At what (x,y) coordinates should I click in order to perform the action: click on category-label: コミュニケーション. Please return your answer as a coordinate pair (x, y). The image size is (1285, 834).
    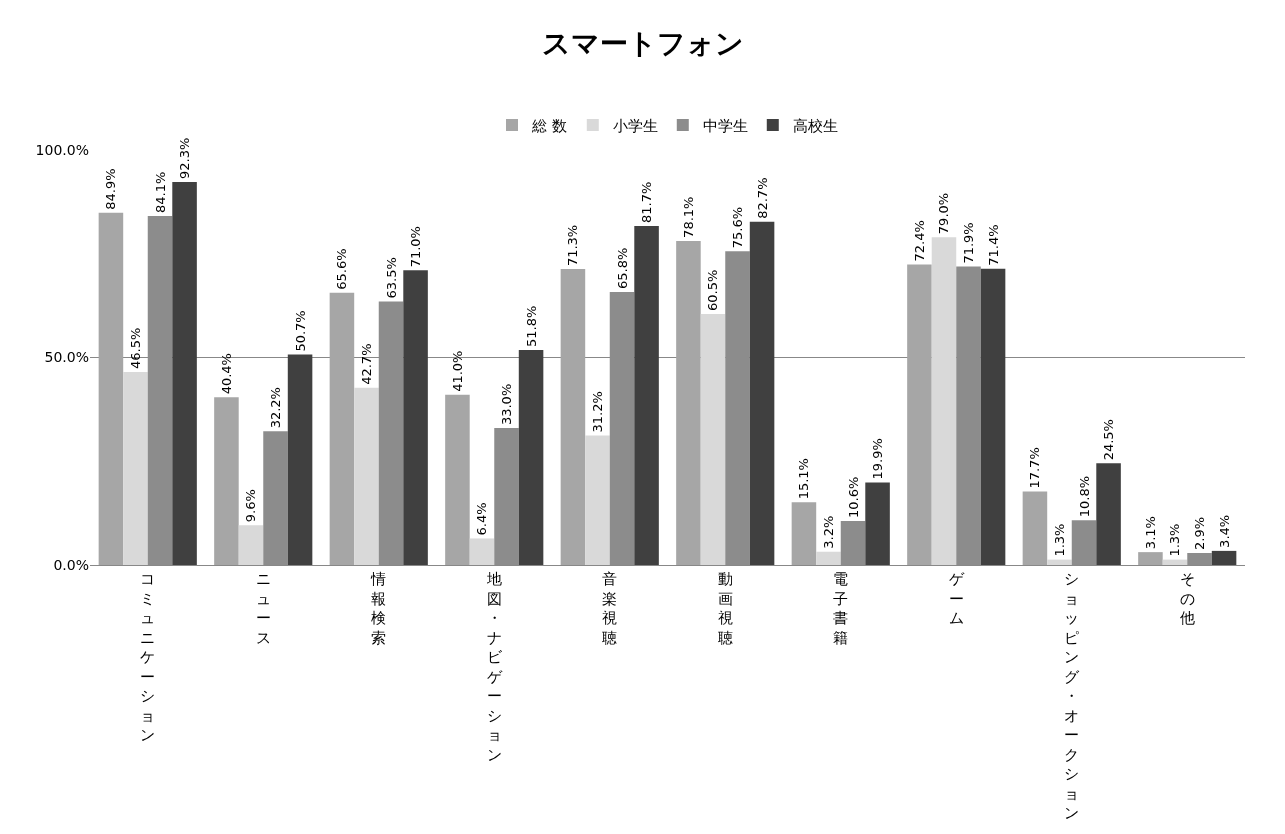
    Looking at the image, I should click on (148, 657).